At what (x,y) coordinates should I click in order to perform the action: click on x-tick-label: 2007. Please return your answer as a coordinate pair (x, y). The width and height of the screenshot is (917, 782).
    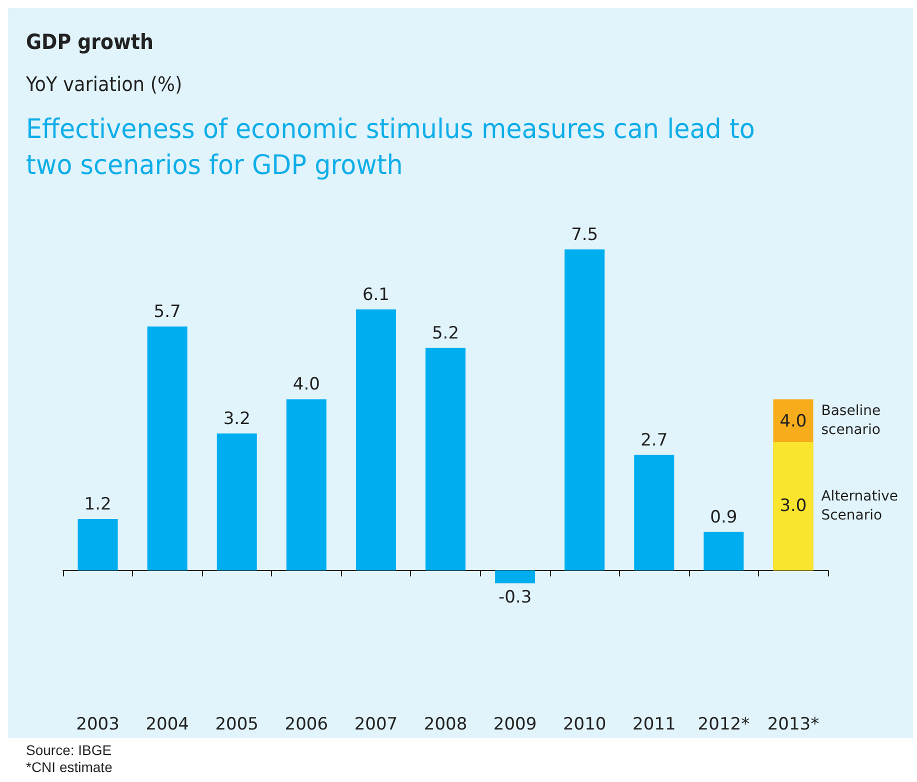
    Looking at the image, I should click on (376, 724).